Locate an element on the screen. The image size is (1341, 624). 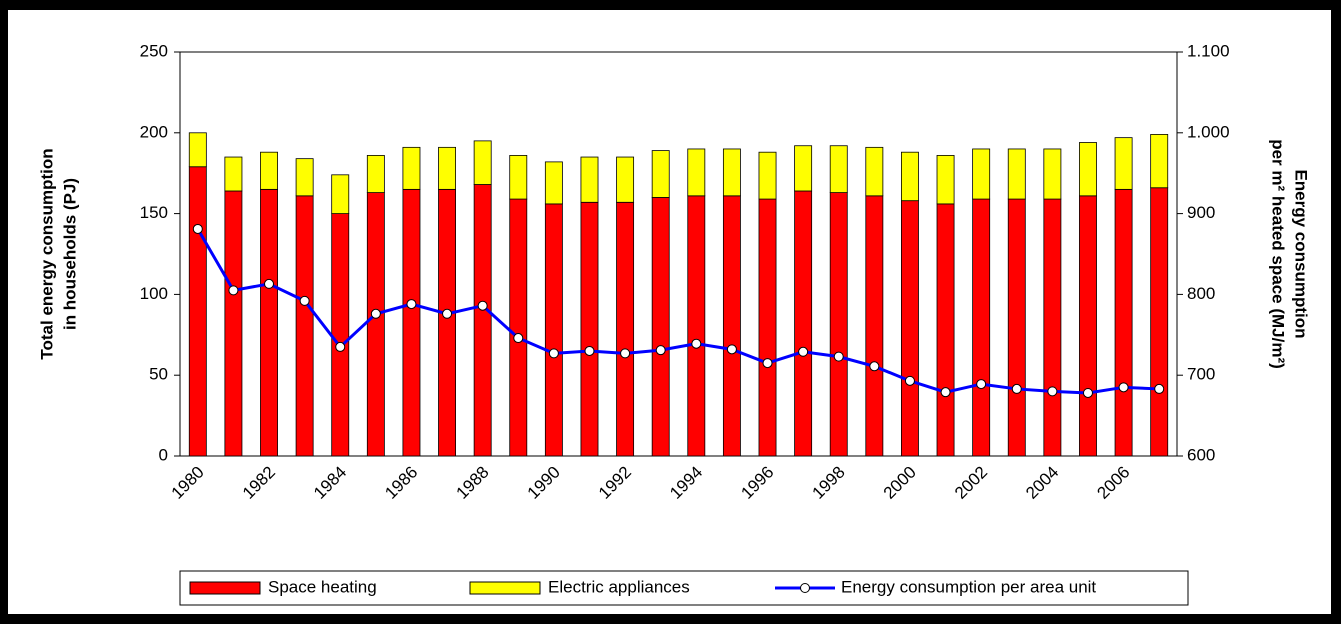
y2-tick-label: 700 is located at coordinates (1201, 374).